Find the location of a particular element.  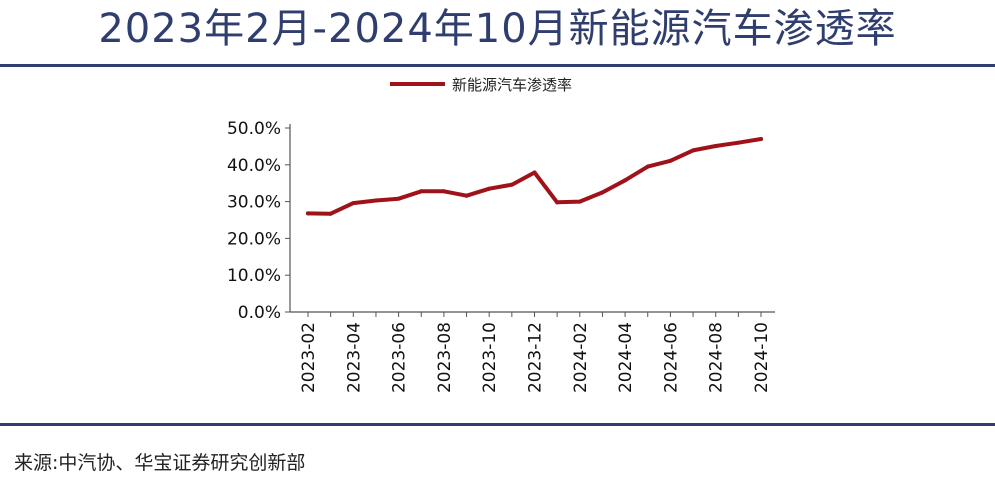

y-tick-label: 10.0% is located at coordinates (254, 276).